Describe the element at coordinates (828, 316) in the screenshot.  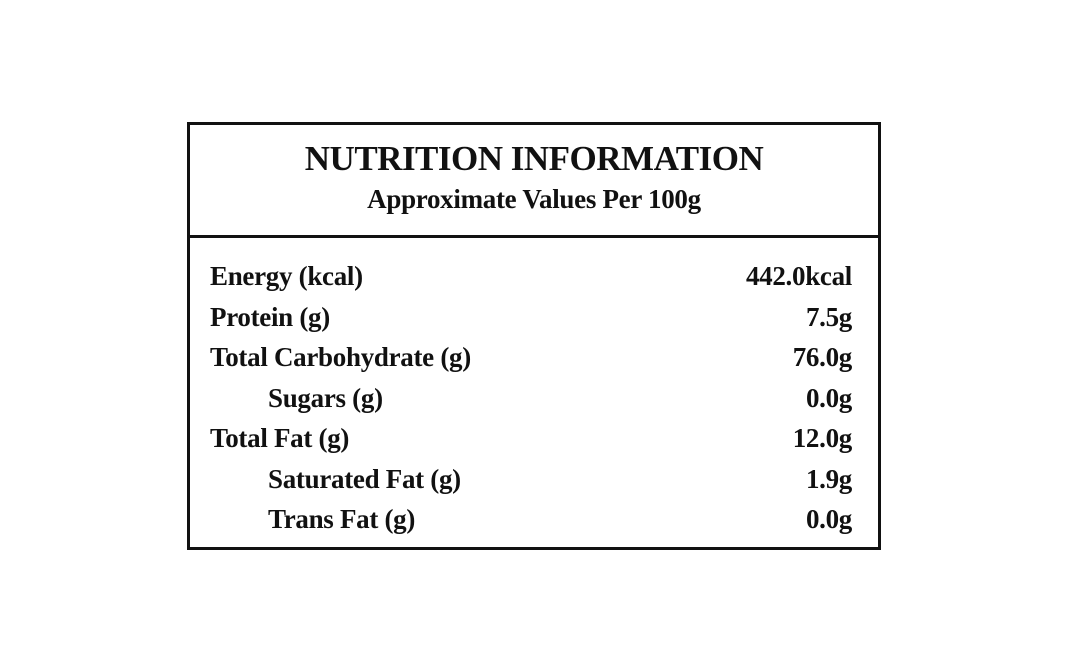
I see `nutrient-value: 7.5g` at that location.